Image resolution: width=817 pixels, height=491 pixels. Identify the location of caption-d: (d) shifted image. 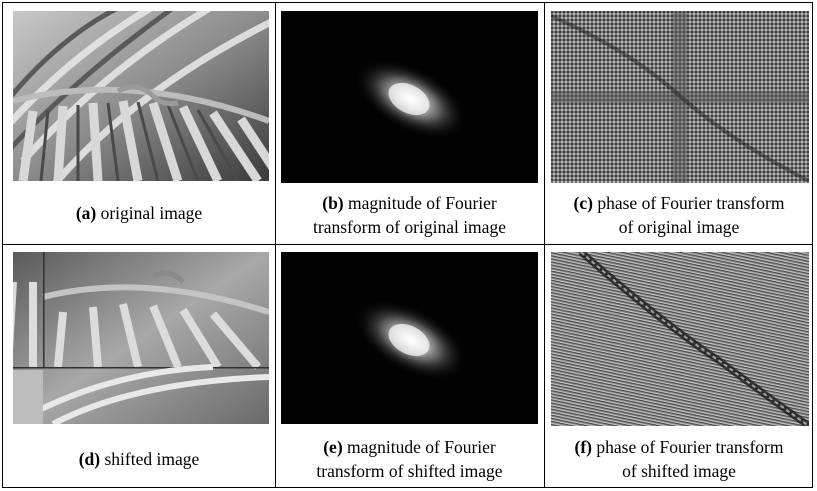
(139, 459).